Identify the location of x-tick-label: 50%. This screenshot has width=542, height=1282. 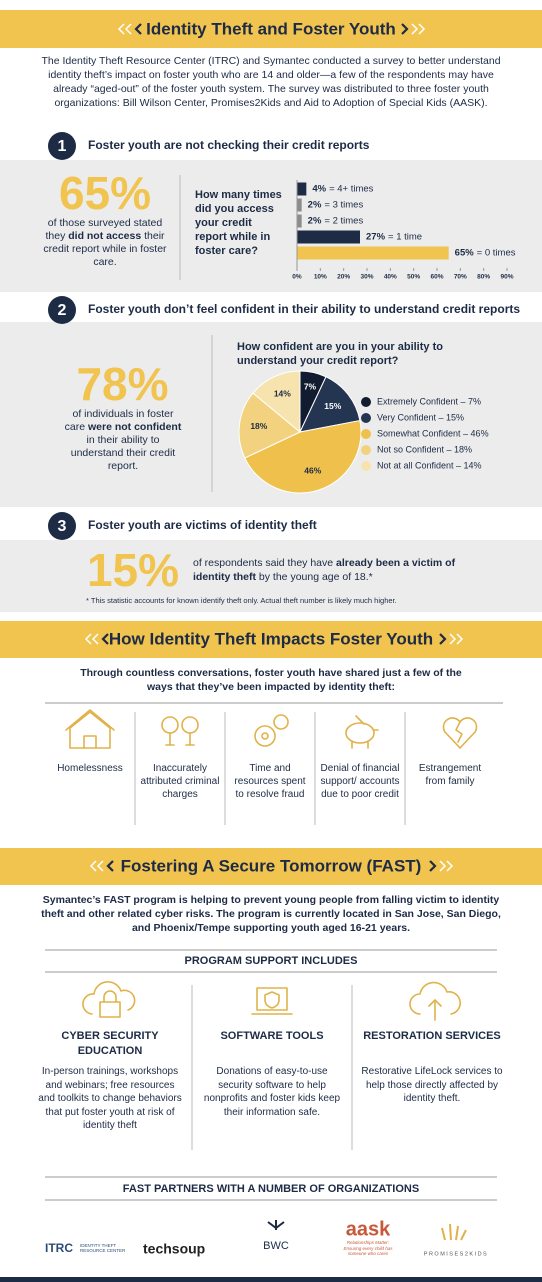
(413, 277).